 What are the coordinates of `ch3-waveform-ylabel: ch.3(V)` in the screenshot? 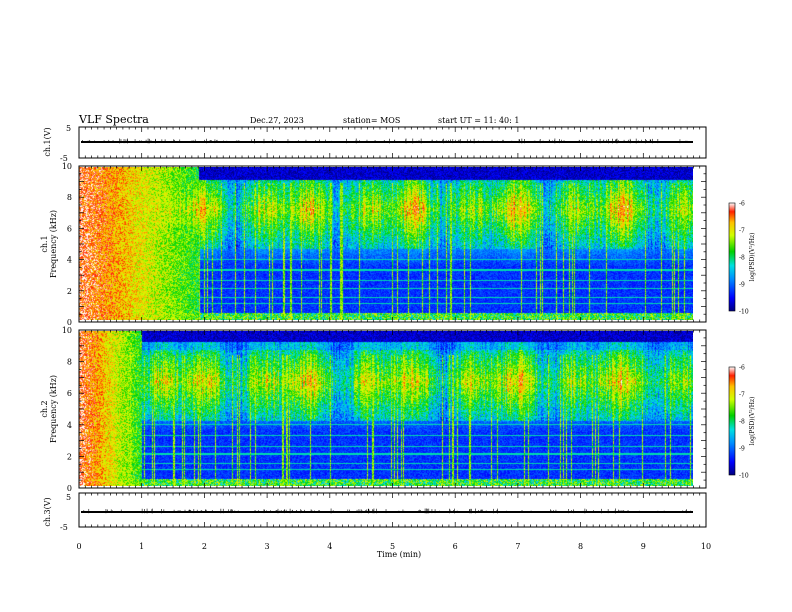 It's located at (47, 511).